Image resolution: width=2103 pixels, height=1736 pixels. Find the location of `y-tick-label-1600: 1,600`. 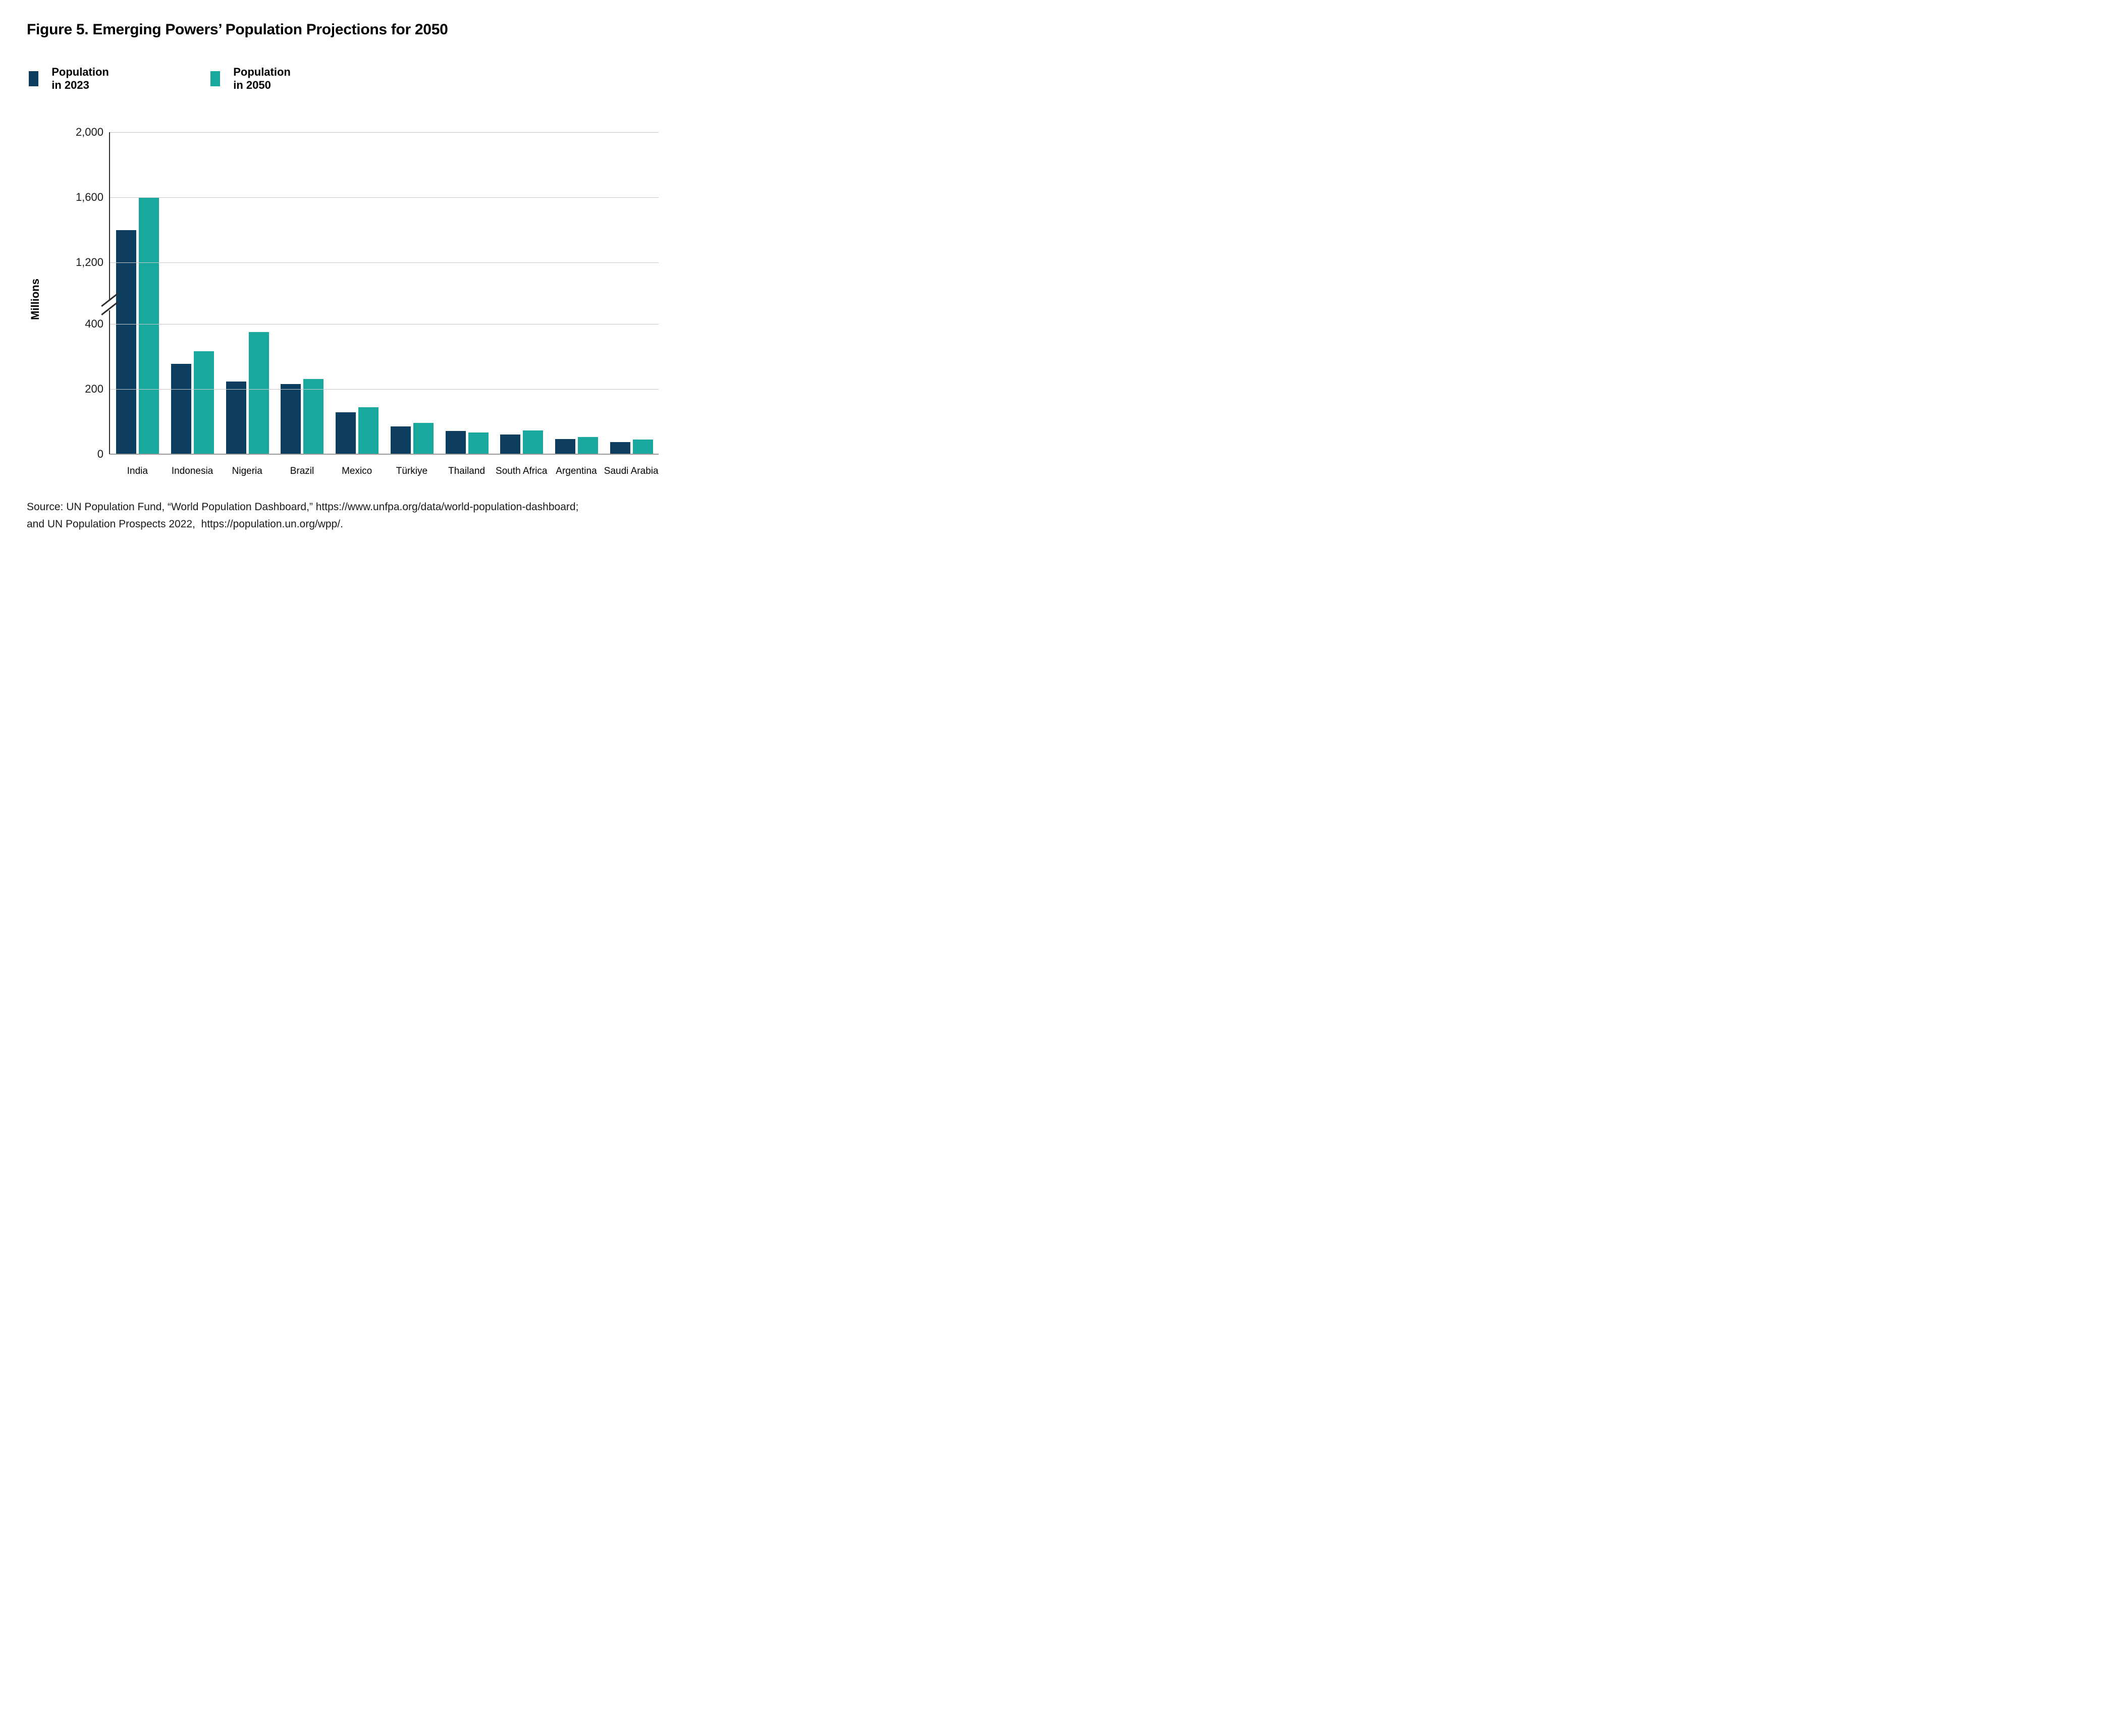

y-tick-label-1600: 1,600 is located at coordinates (89, 197).